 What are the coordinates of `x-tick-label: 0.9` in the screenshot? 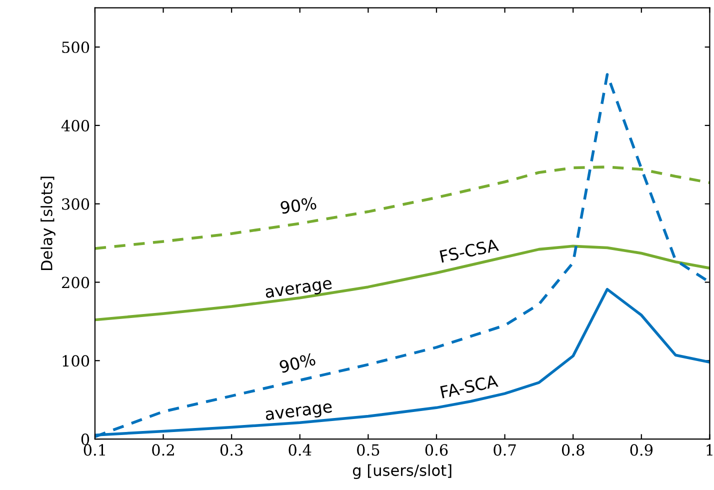 It's located at (641, 450).